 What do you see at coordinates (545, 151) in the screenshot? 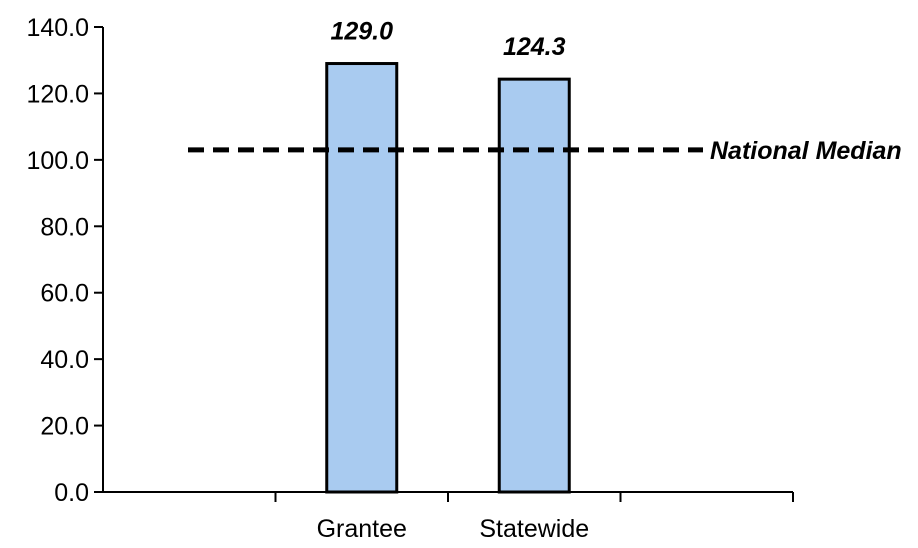
I see `national-median-line-group: National Median` at bounding box center [545, 151].